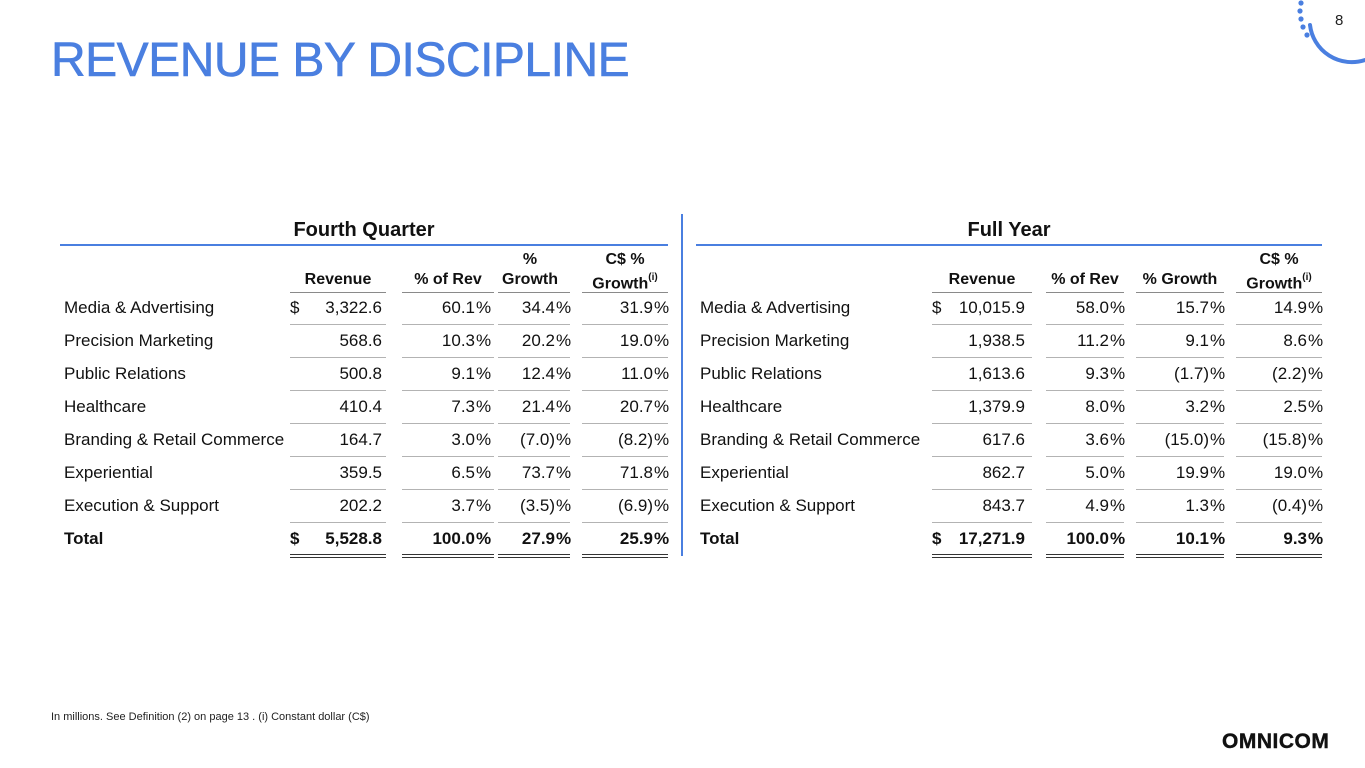 This screenshot has width=1365, height=768. What do you see at coordinates (141, 505) in the screenshot?
I see `q-row-label: Execution & Support` at bounding box center [141, 505].